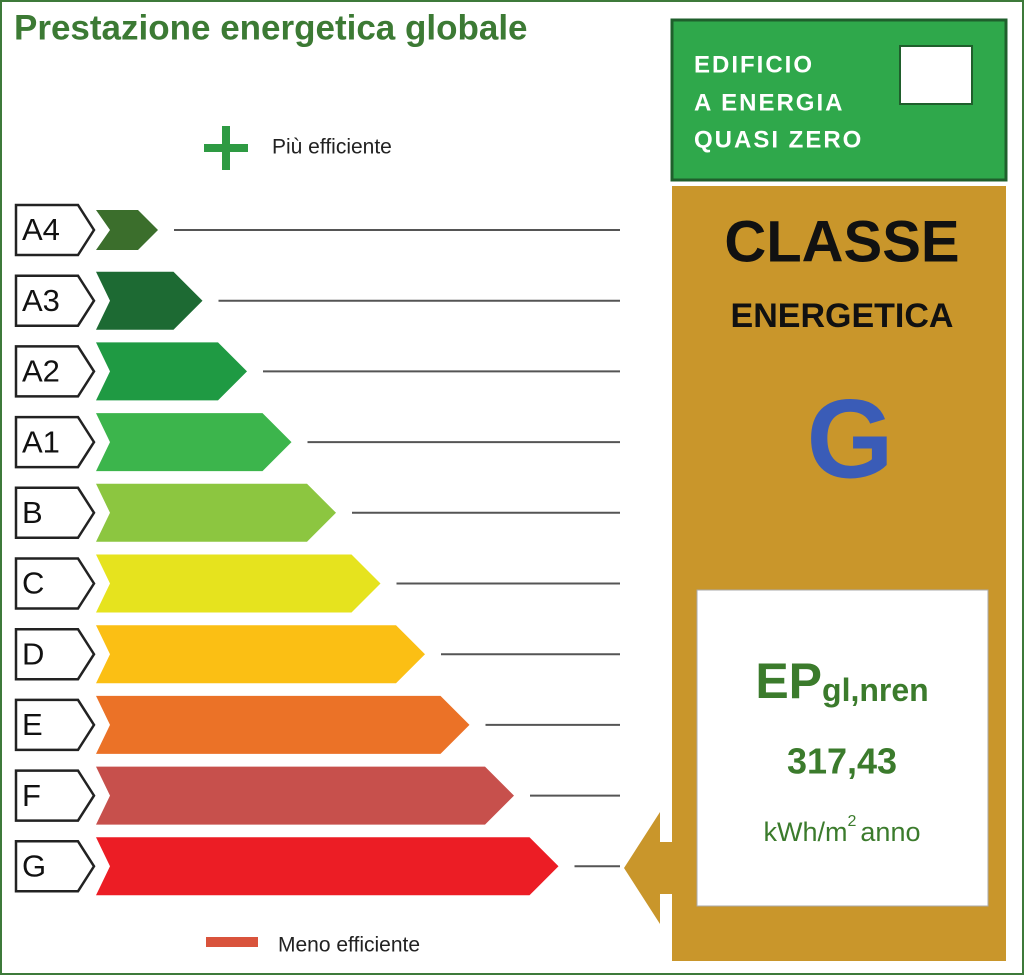  What do you see at coordinates (226, 148) in the screenshot?
I see `plus-v` at bounding box center [226, 148].